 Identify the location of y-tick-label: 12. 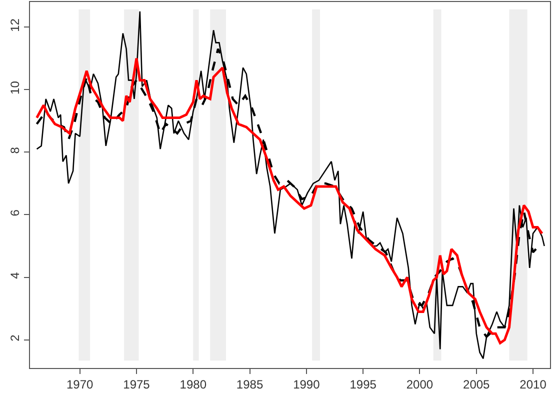
(15, 25).